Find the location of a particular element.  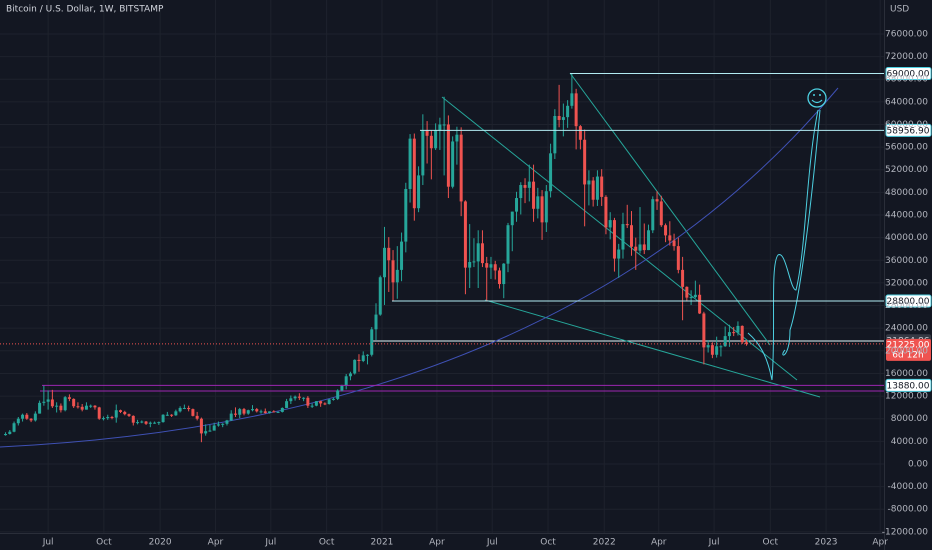

y-tick-label: 44000.00 is located at coordinates (906, 216).